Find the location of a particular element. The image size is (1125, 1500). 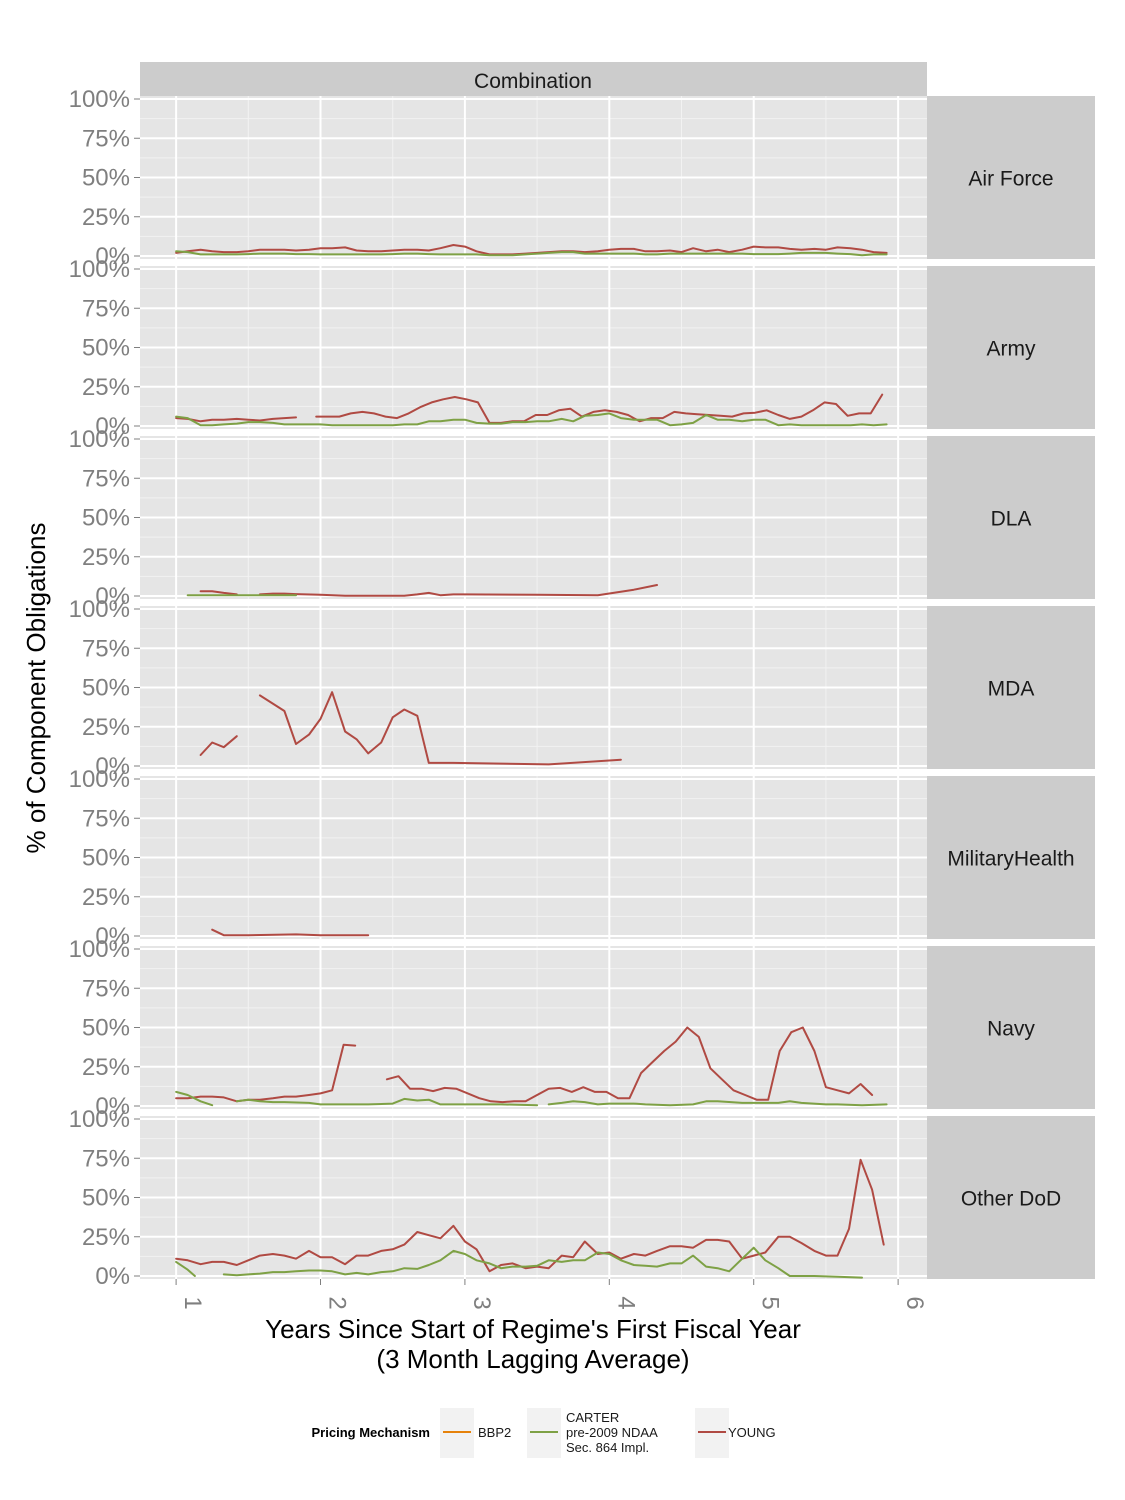

legend-entry-bbp2: BBP2 is located at coordinates (475, 1433).